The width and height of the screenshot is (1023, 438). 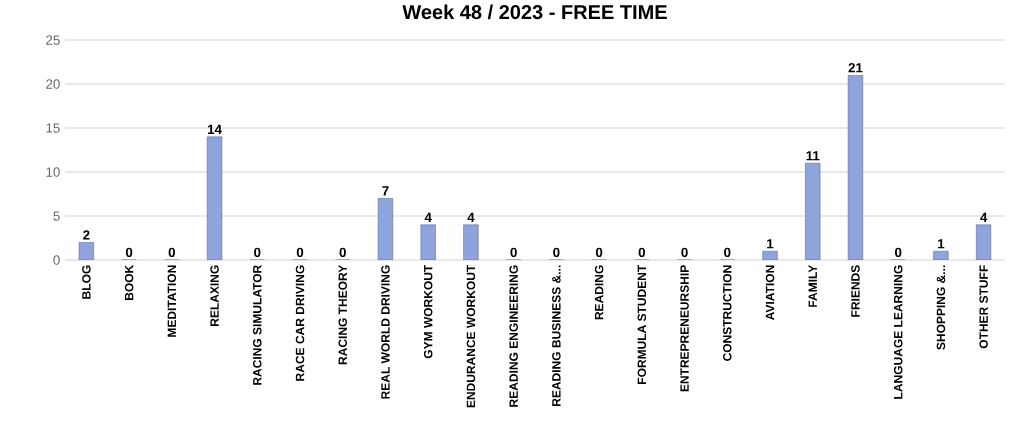 What do you see at coordinates (813, 156) in the screenshot?
I see `data-label: 11` at bounding box center [813, 156].